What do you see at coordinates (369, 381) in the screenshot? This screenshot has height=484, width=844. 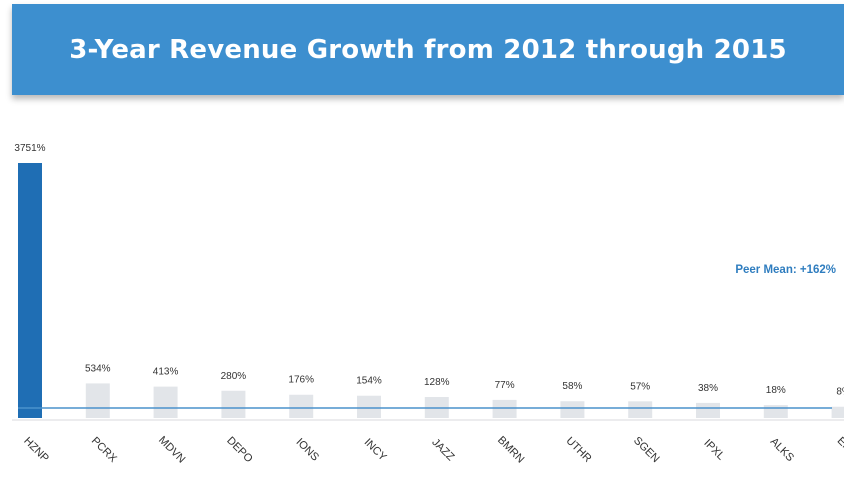 I see `value-label-incy: 154%` at bounding box center [369, 381].